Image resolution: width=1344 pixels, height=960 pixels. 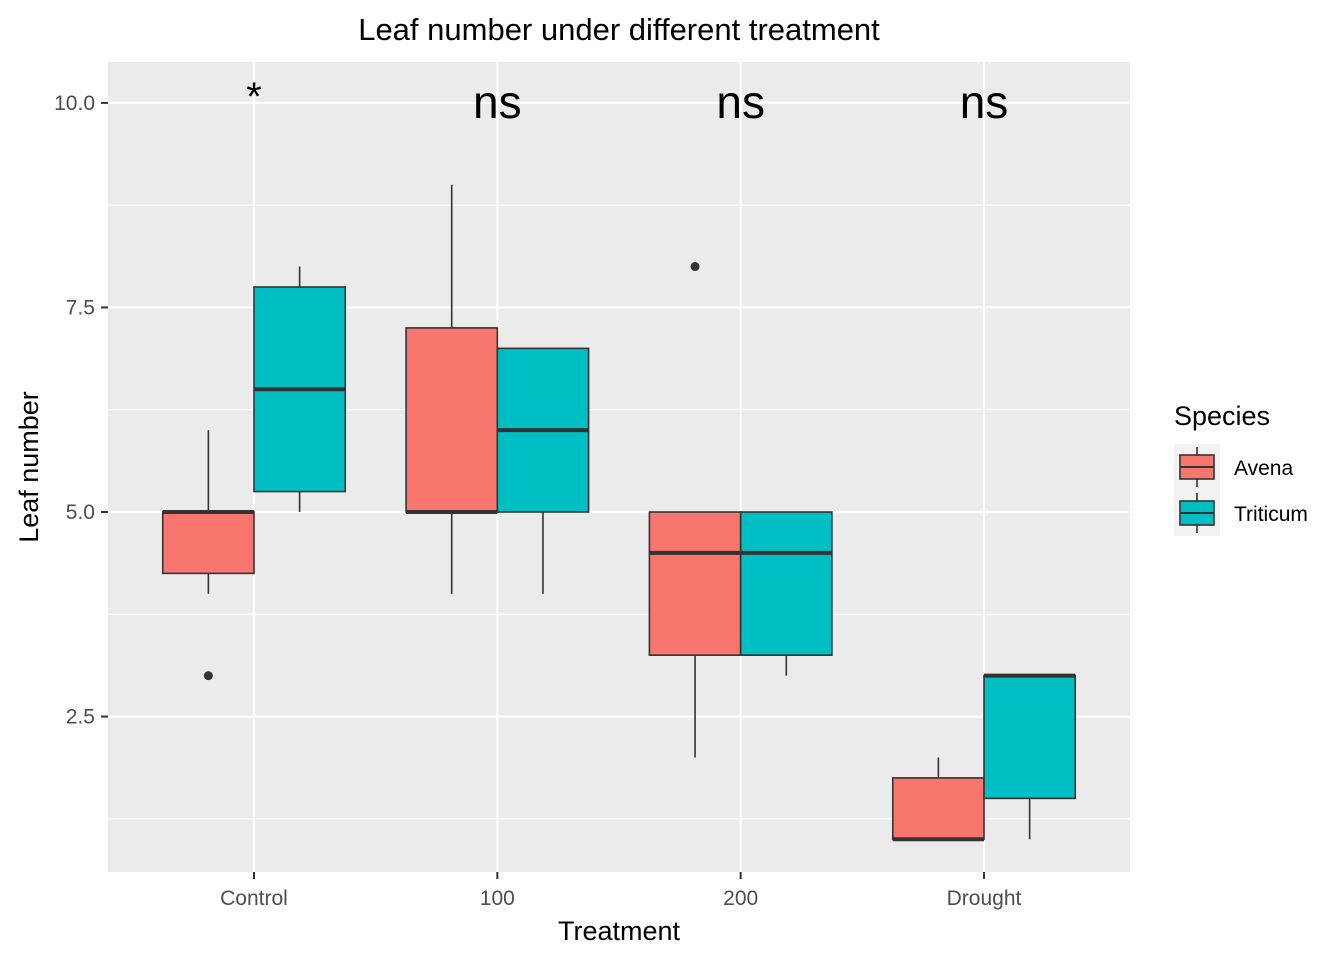 What do you see at coordinates (254, 97) in the screenshot?
I see `annotation-label: *` at bounding box center [254, 97].